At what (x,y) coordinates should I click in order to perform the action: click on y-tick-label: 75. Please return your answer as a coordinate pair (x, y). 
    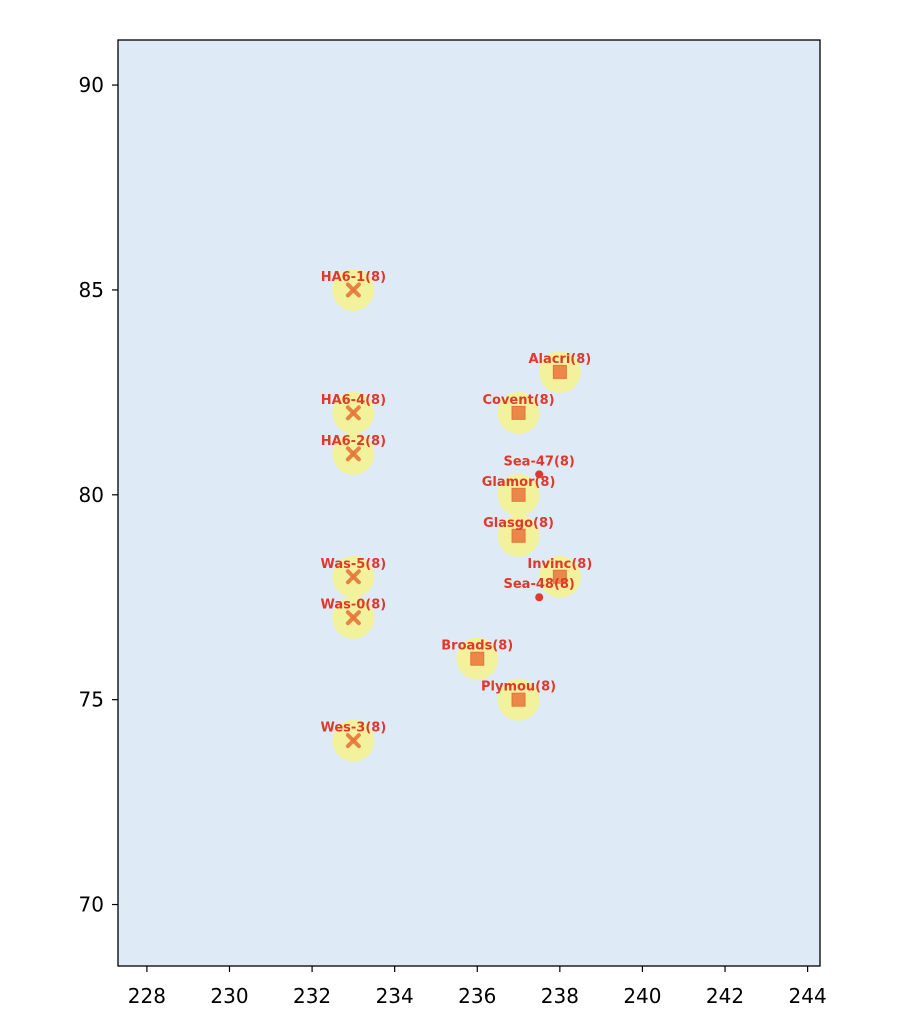
    Looking at the image, I should click on (91, 700).